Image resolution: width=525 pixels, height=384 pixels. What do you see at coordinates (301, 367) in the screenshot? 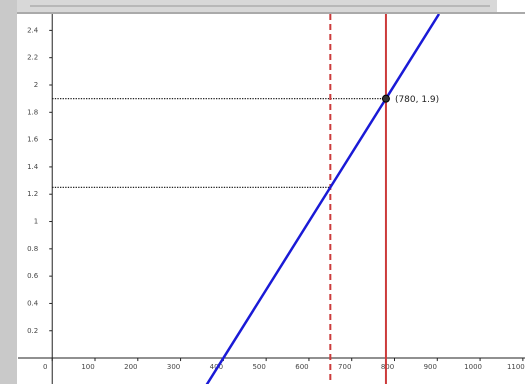
I see `x-tick-label: 600` at bounding box center [301, 367].